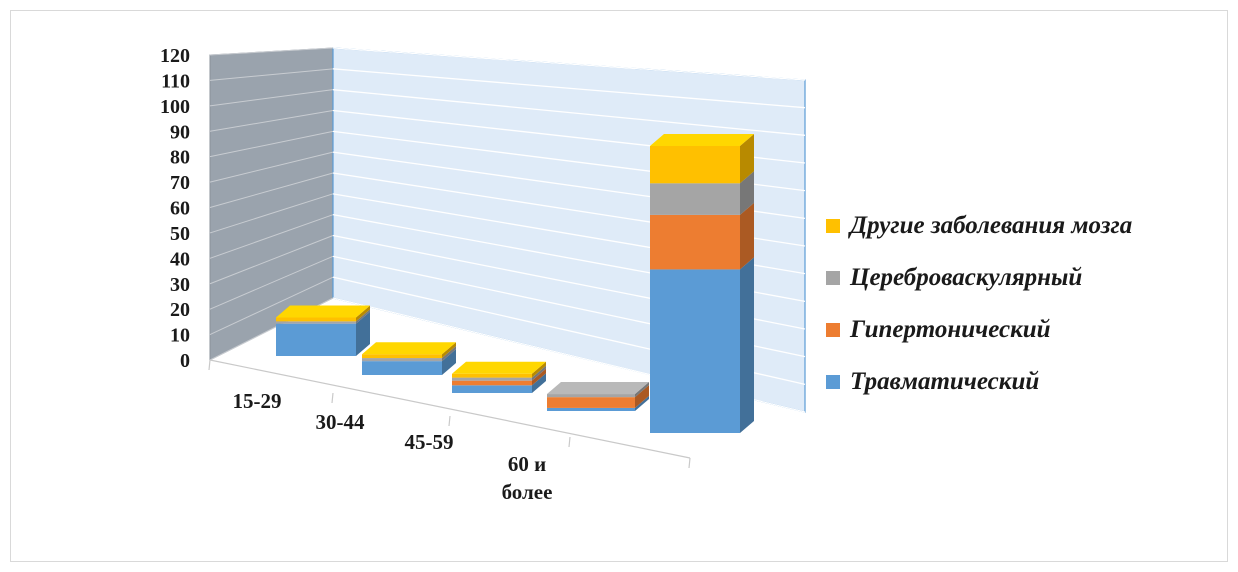 This screenshot has height=572, width=1238. What do you see at coordinates (991, 225) in the screenshot?
I see `legend-label: Другие заболевания мозга` at bounding box center [991, 225].